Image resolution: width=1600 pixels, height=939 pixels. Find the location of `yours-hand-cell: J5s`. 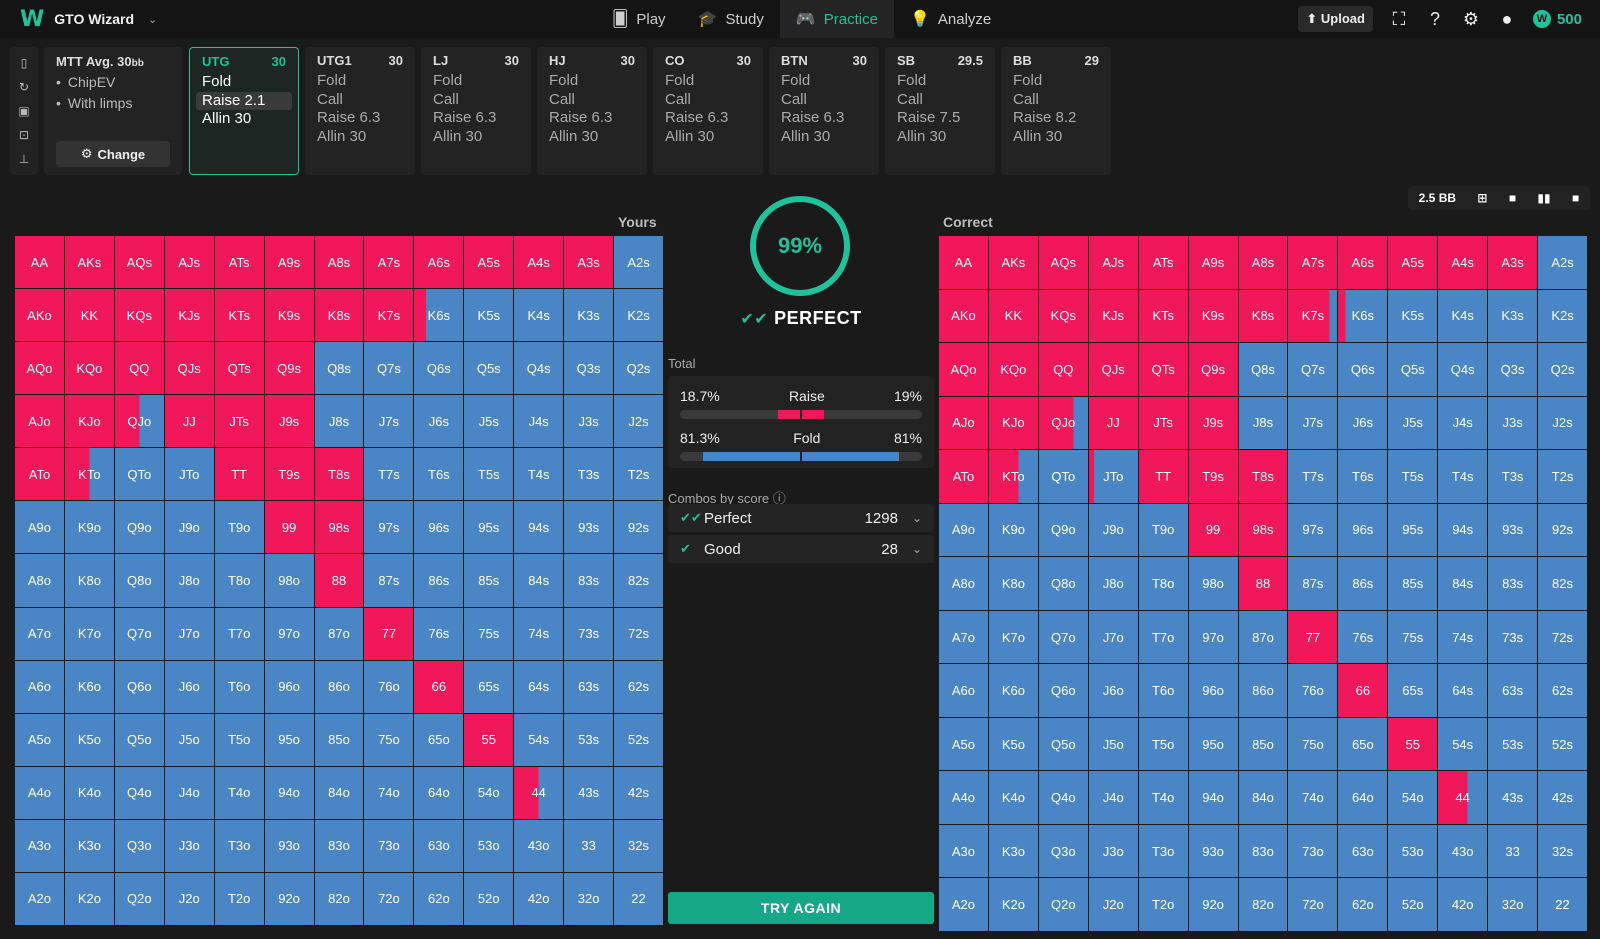

yours-hand-cell: J5s is located at coordinates (489, 421).